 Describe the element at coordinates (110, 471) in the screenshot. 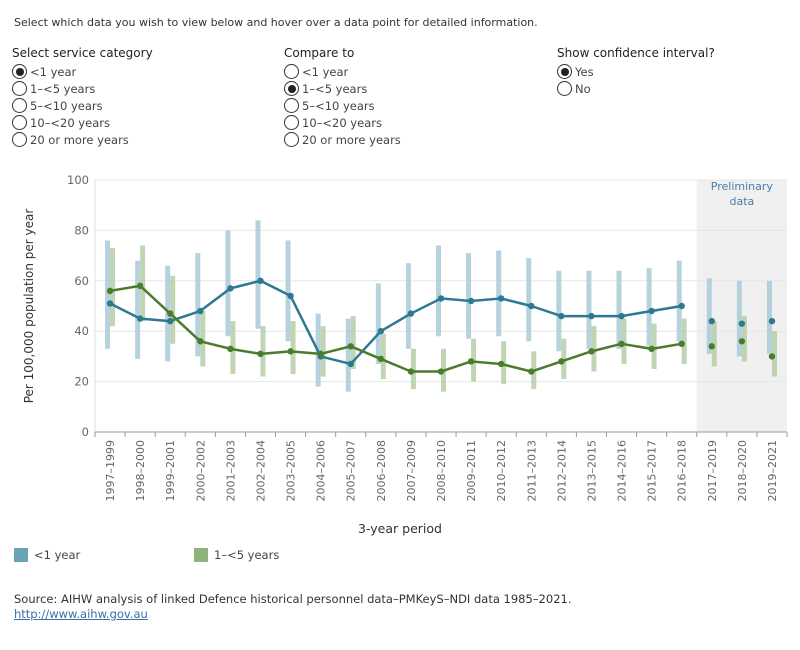

I see `x-tick-label: 1997–1999` at that location.